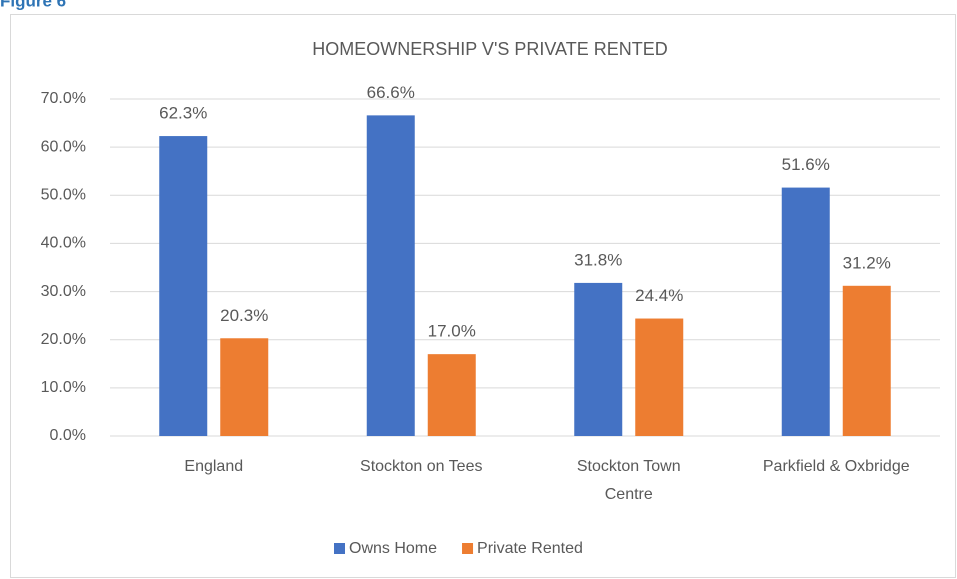 The width and height of the screenshot is (957, 579). Describe the element at coordinates (63, 291) in the screenshot. I see `y-tick-label: 30.0%` at that location.